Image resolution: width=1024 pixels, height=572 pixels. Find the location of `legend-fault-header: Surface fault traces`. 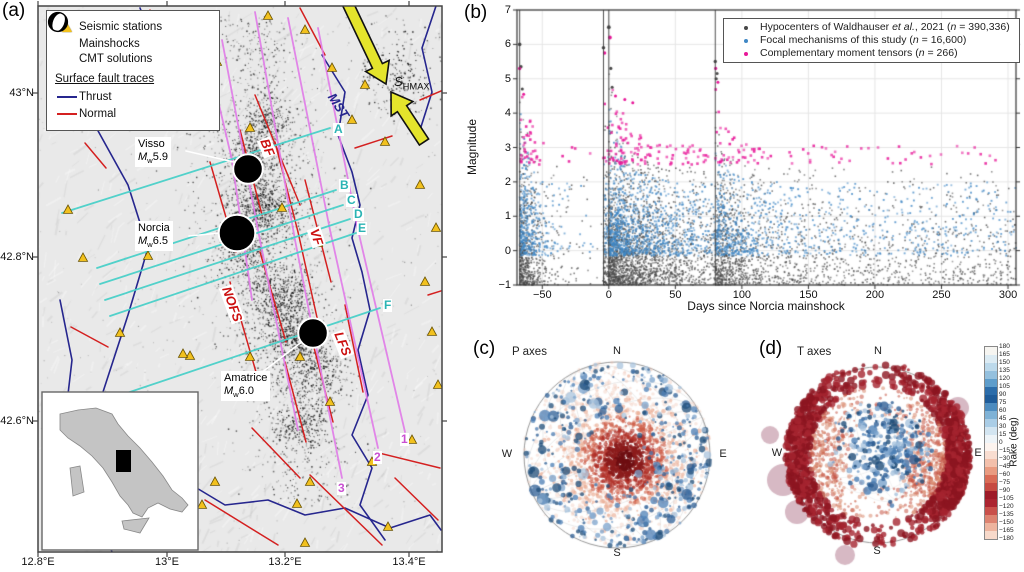

legend-fault-header: Surface fault traces is located at coordinates (105, 79).